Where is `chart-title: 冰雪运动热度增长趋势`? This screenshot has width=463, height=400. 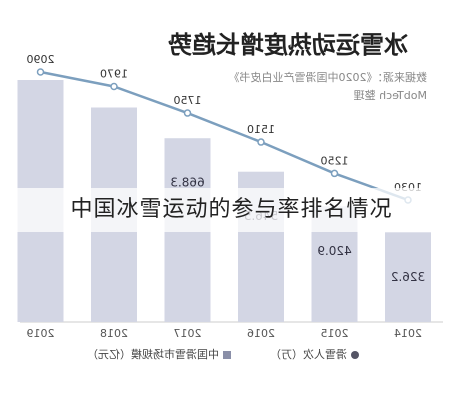 chart-title: 冰雪运动热度增长趋势 is located at coordinates (288, 45).